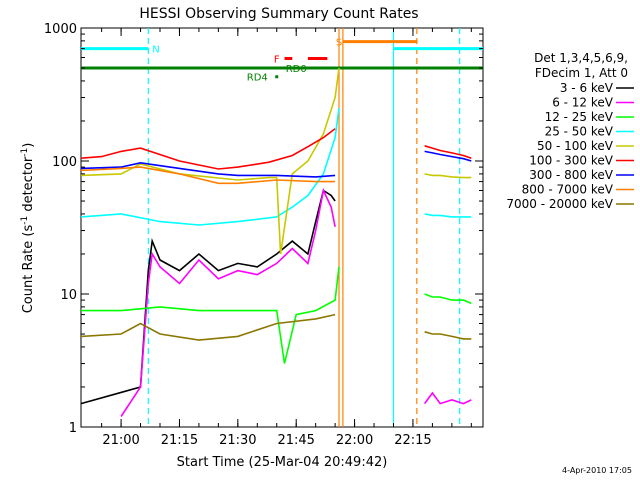 The width and height of the screenshot is (640, 480). I want to click on annotation-n: N, so click(155, 50).